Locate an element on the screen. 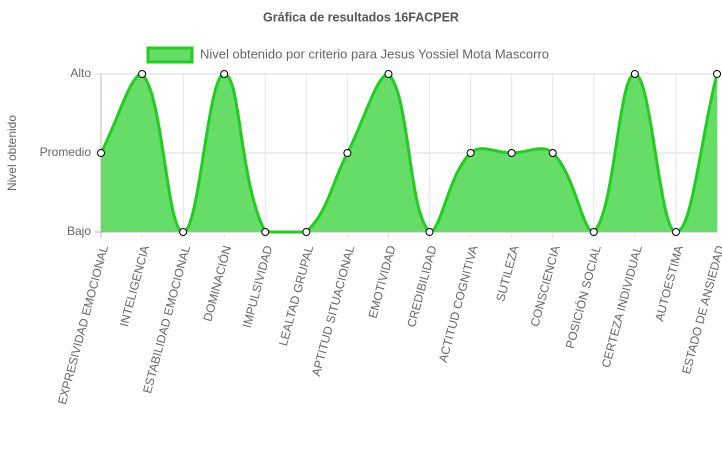 This screenshot has width=722, height=464. legend-swatch is located at coordinates (170, 55).